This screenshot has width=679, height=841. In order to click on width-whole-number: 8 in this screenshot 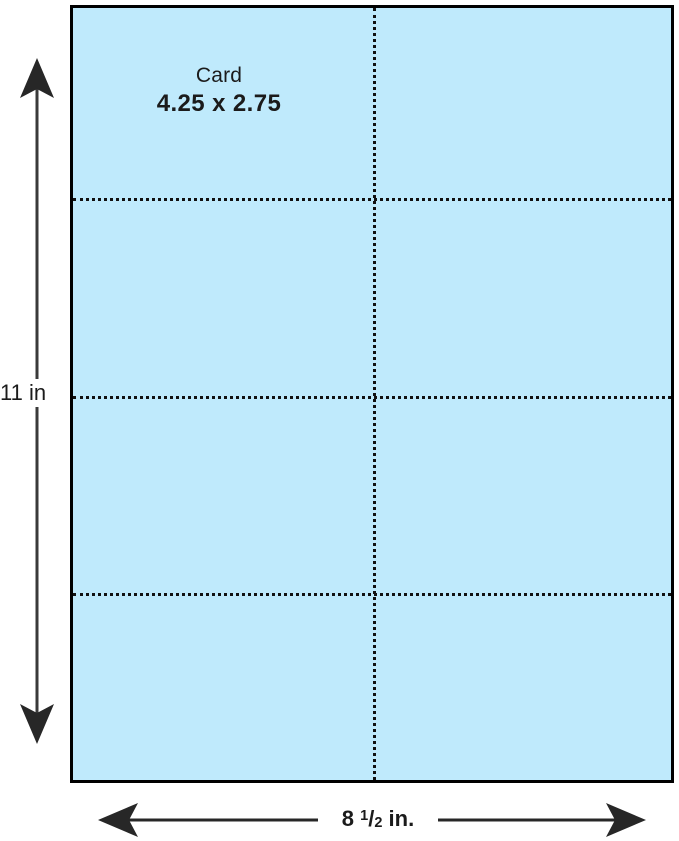, I will do `click(351, 818)`.